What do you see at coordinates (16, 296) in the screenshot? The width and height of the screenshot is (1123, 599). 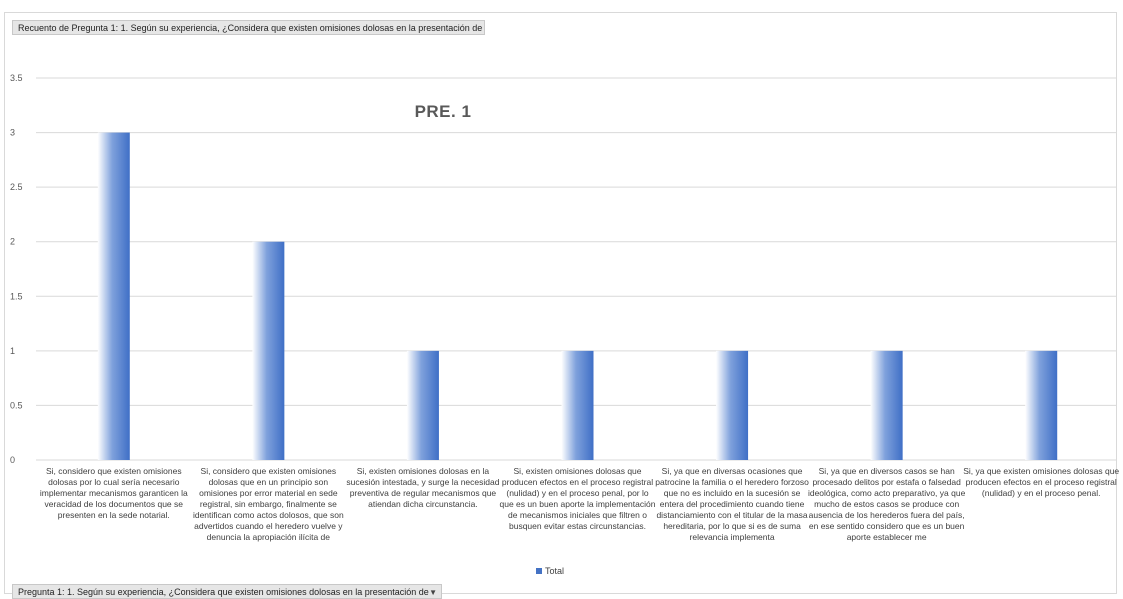 I see `y-tick-label: 1.5` at bounding box center [16, 296].